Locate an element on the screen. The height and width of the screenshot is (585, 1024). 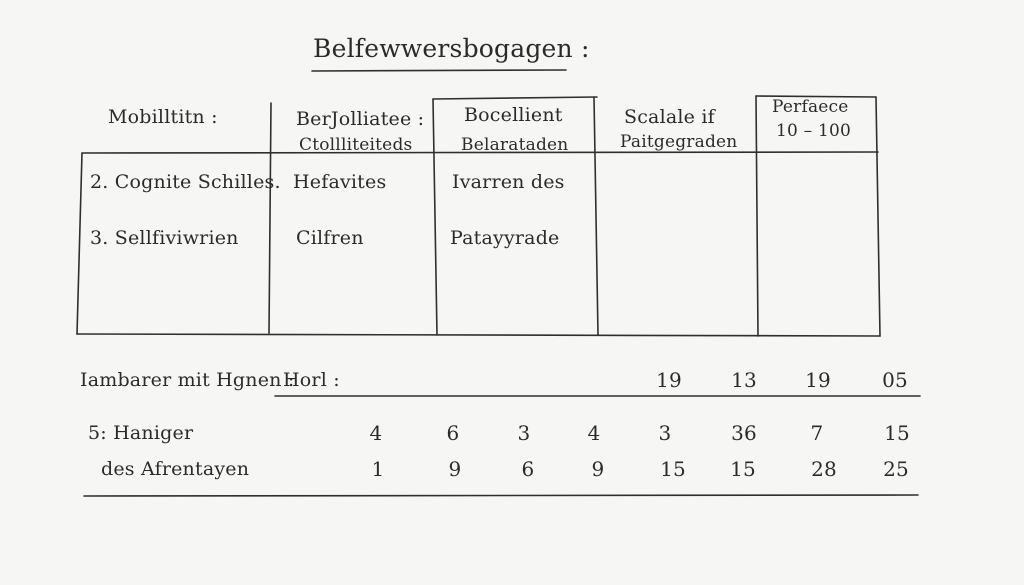
detail-r1-v7: 7 is located at coordinates (817, 433).